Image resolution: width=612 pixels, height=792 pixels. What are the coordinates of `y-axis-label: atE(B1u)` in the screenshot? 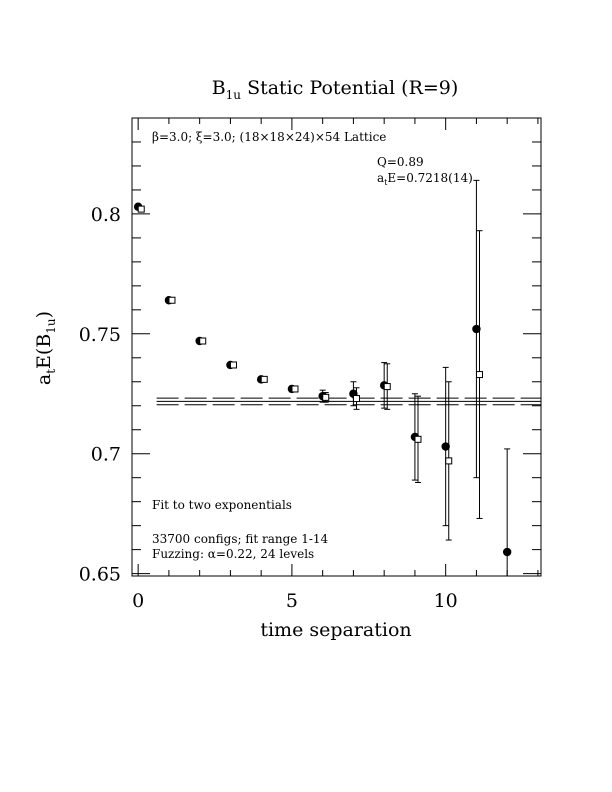 It's located at (45, 348).